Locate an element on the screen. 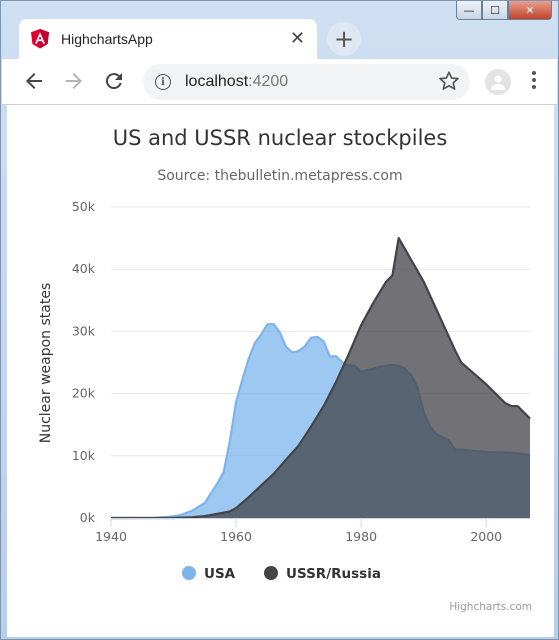  legend-label: USA is located at coordinates (220, 574).